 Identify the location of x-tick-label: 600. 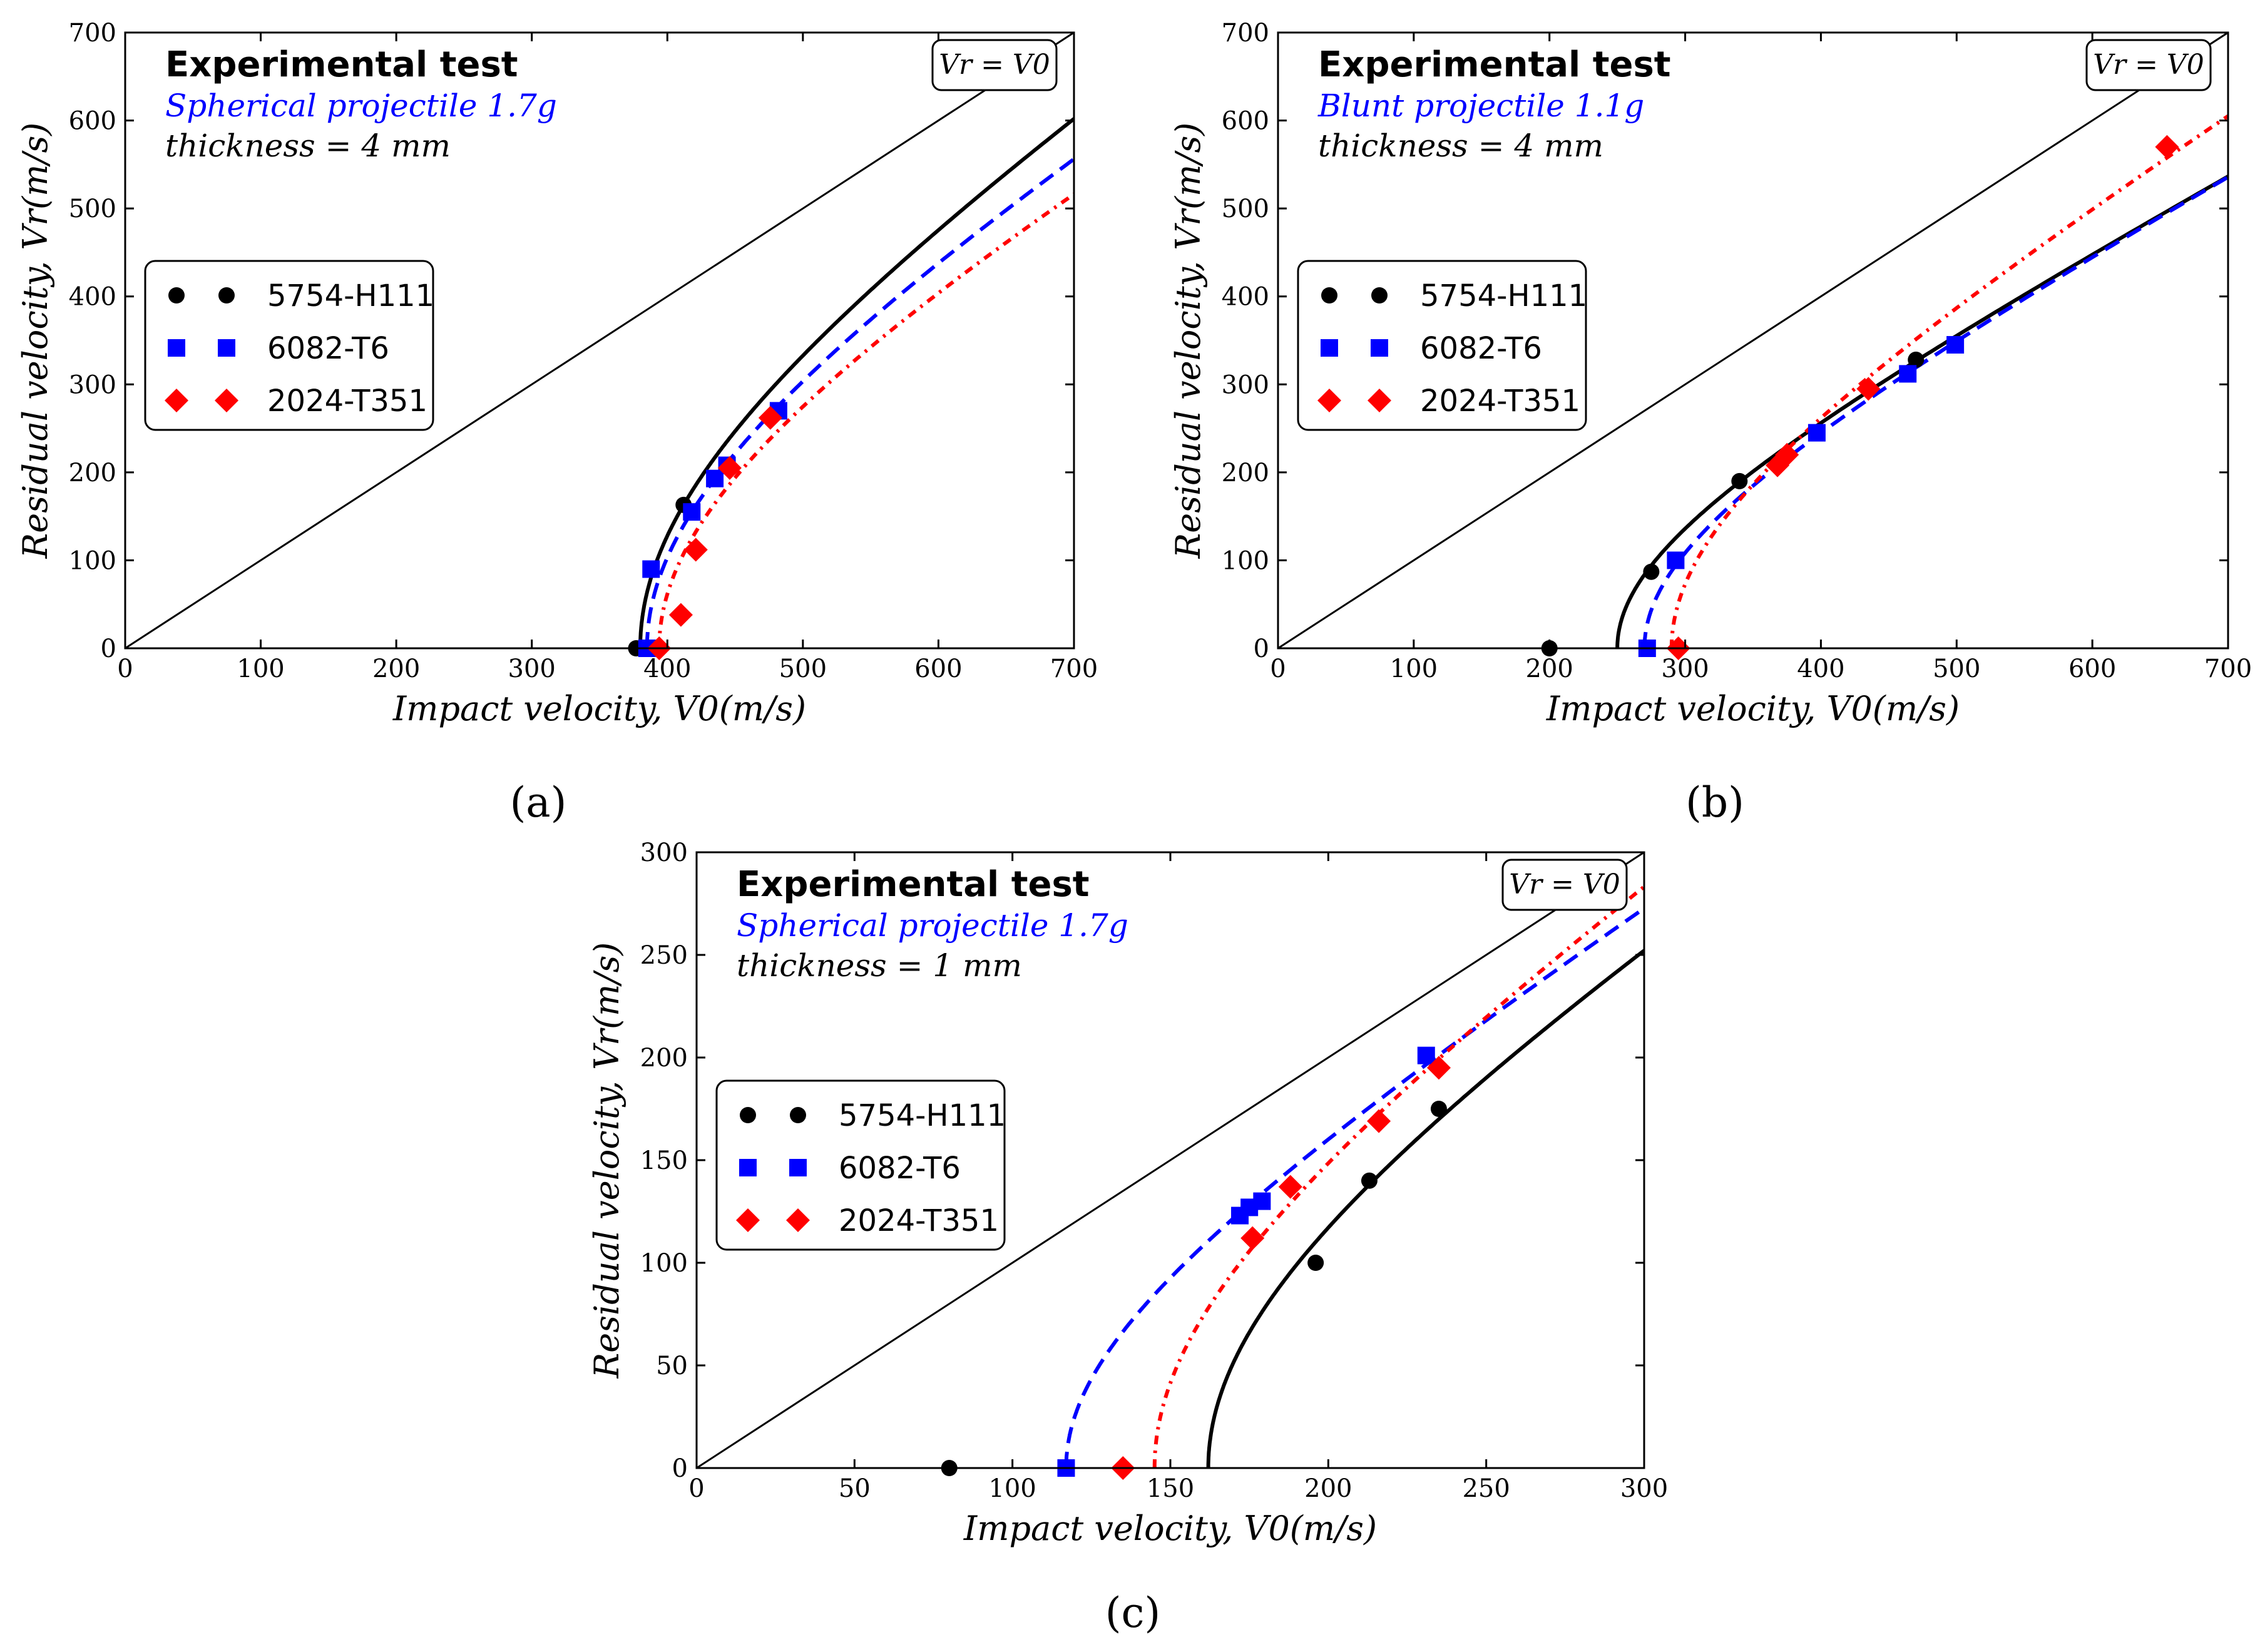
(2092, 669).